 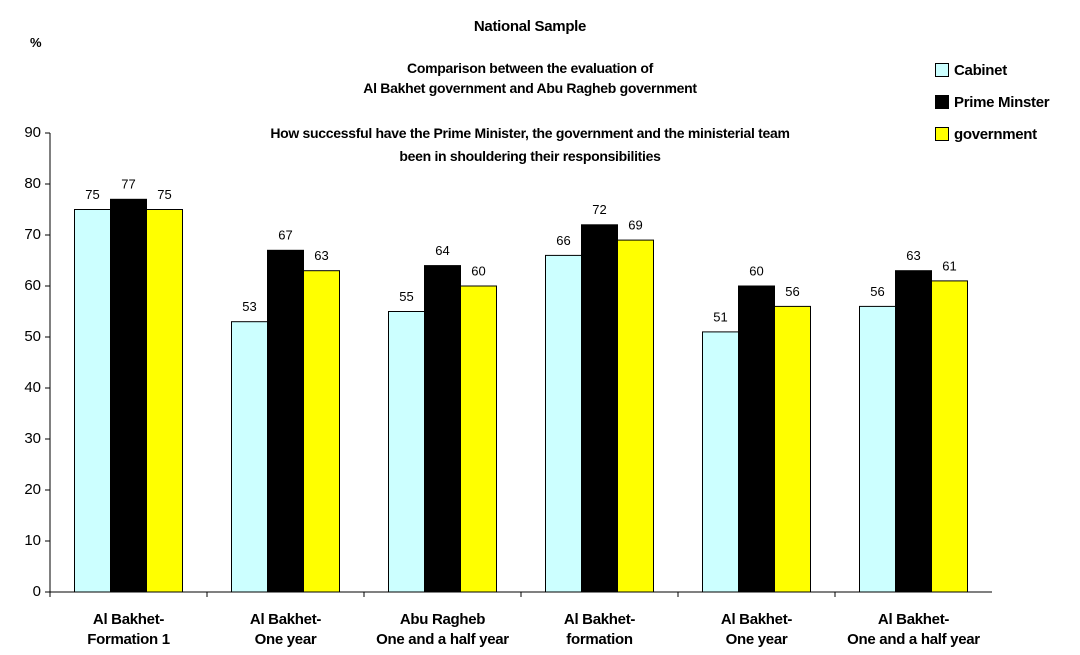 I want to click on data-label: 69, so click(x=635, y=225).